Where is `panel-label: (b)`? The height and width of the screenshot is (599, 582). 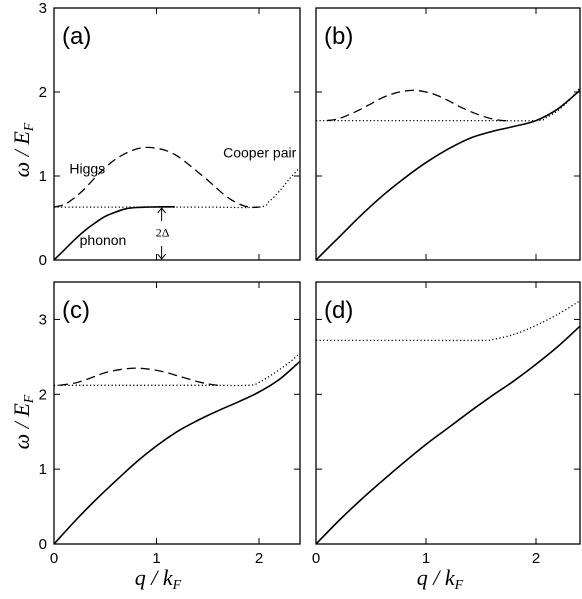
panel-label: (b) is located at coordinates (338, 36).